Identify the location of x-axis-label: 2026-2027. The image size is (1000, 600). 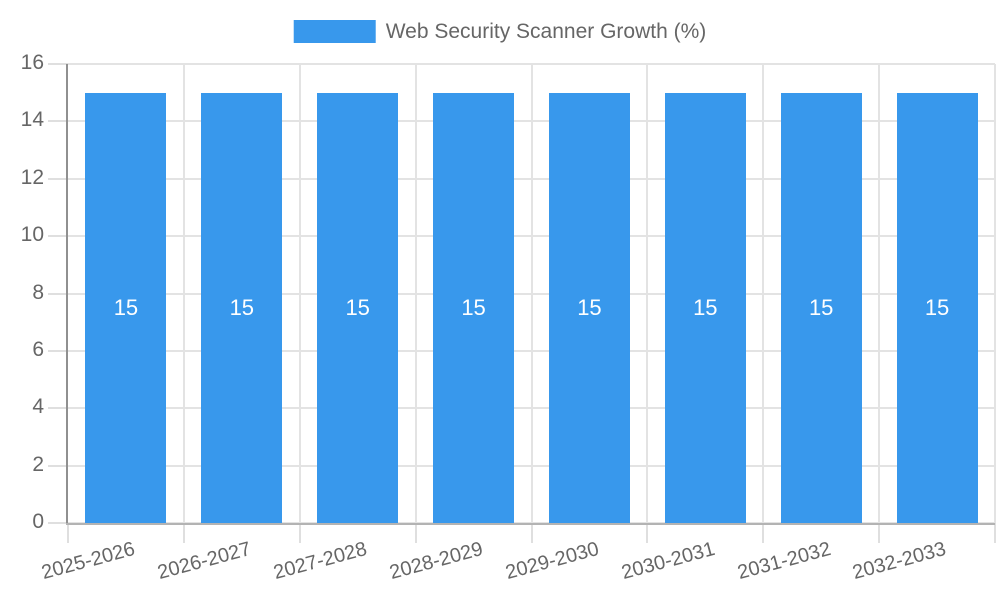
(204, 561).